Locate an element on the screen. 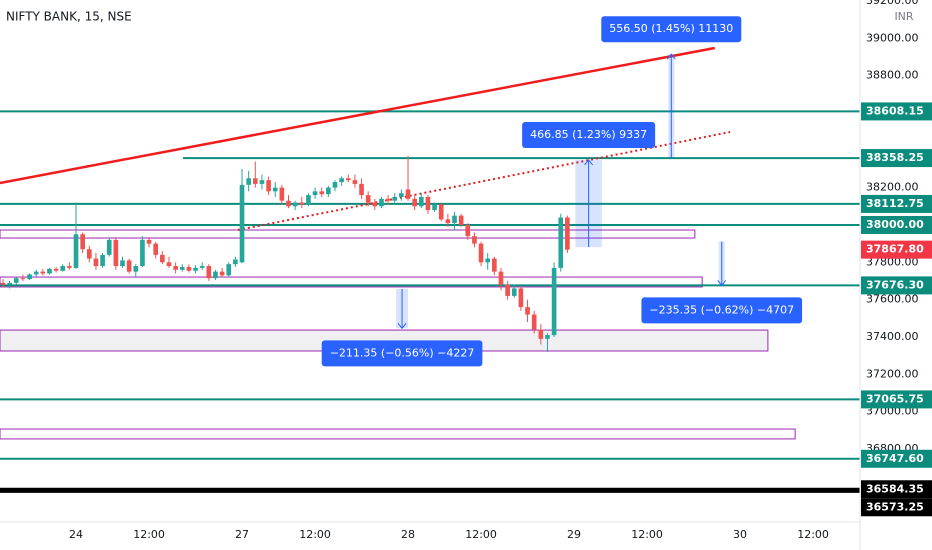 The image size is (932, 550). x-tick-label: 24 is located at coordinates (76, 534).